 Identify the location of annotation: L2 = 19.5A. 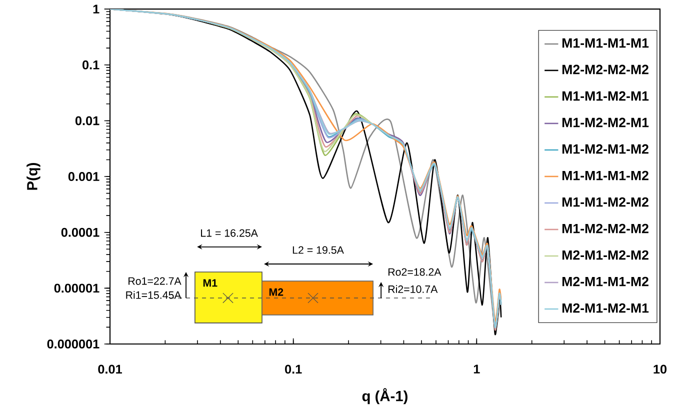
(318, 250).